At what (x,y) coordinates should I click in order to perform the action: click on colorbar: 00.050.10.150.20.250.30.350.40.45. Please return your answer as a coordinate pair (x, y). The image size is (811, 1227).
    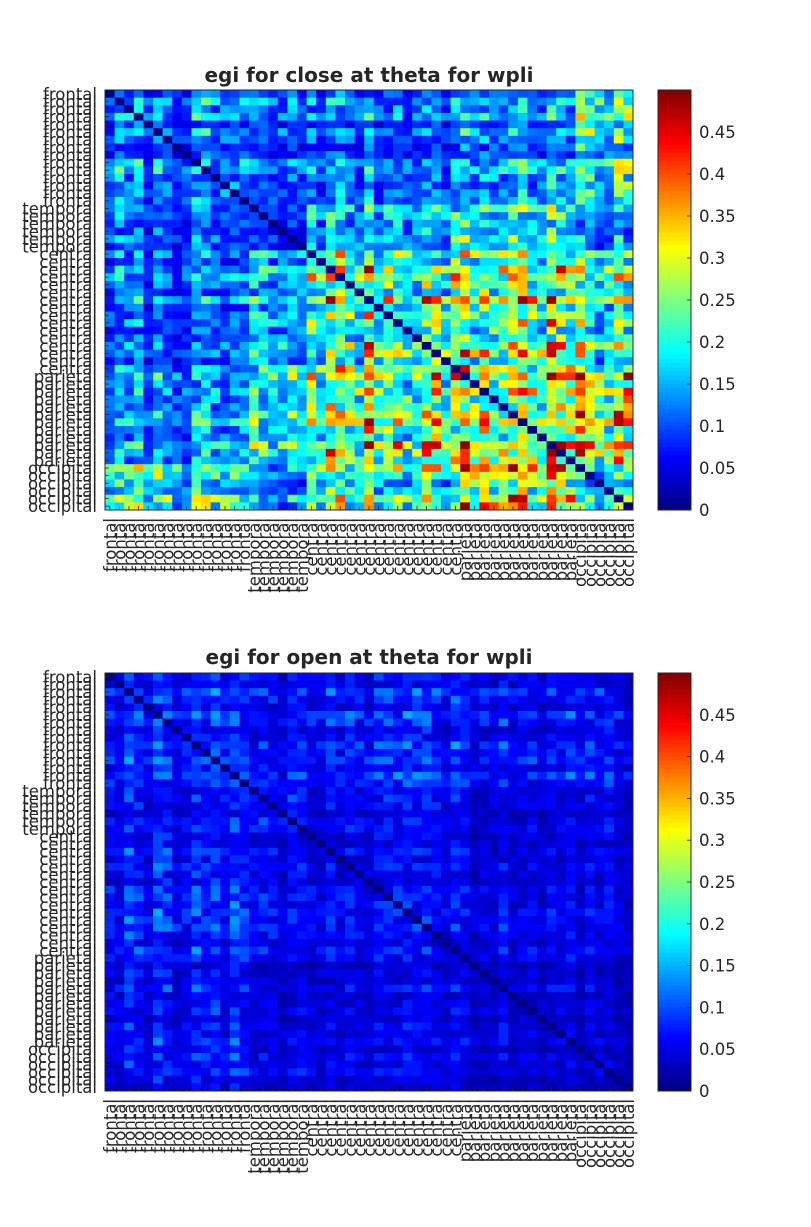
    Looking at the image, I should click on (696, 304).